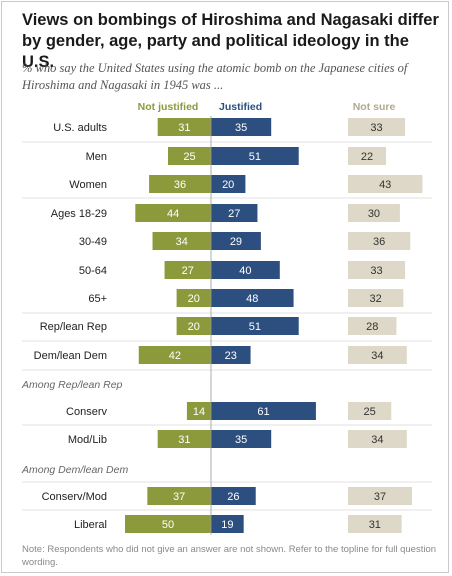 The height and width of the screenshot is (576, 452). What do you see at coordinates (87, 440) in the screenshot?
I see `category-label: Mod/Lib` at bounding box center [87, 440].